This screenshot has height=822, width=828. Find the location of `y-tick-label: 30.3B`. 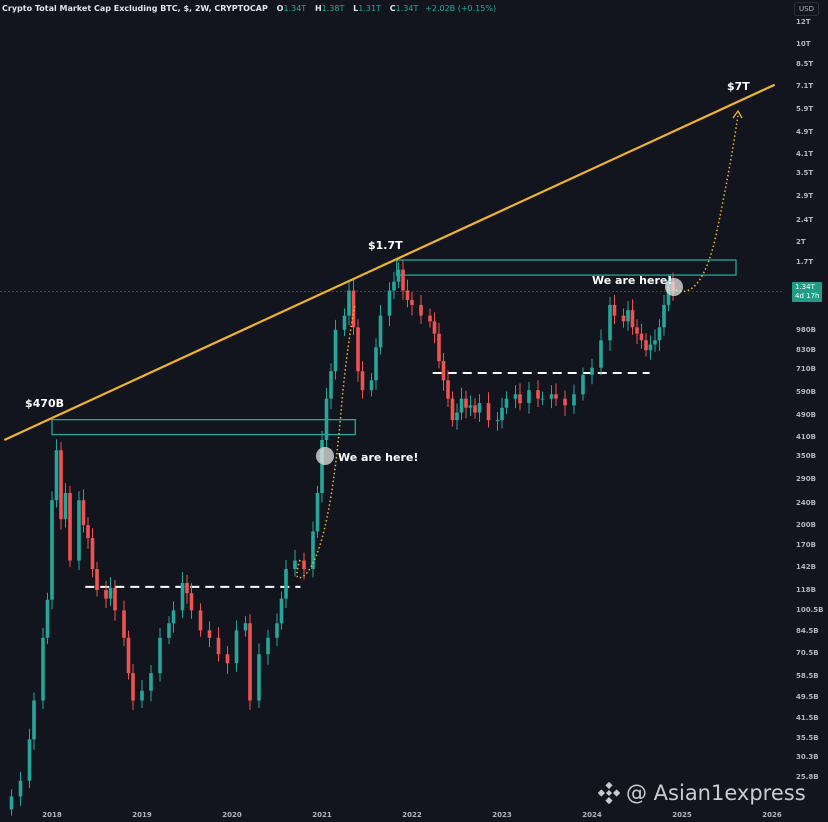

y-tick-label: 30.3B is located at coordinates (807, 757).